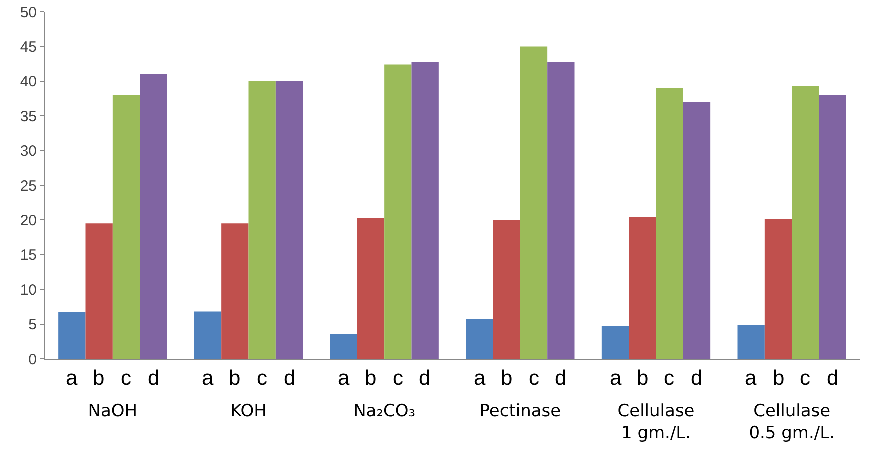 Image resolution: width=870 pixels, height=459 pixels. I want to click on y-tick-label: 0, so click(32, 359).